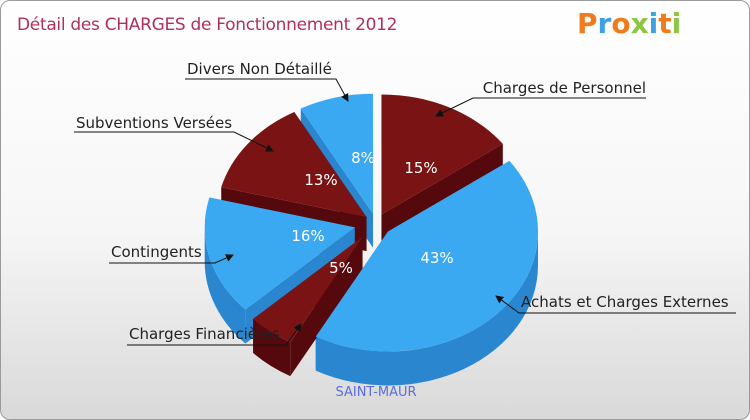  Describe the element at coordinates (639, 23) in the screenshot. I see `logo-letter: x` at that location.